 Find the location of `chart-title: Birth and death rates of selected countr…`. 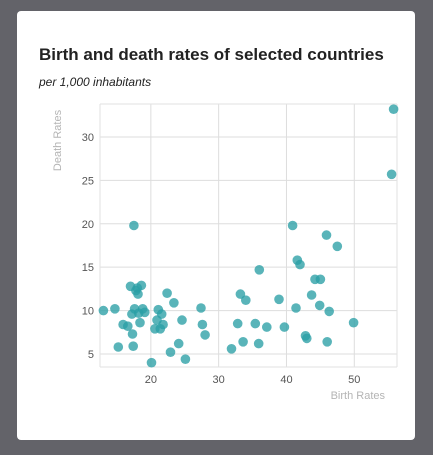

chart-title: Birth and death rates of selected countr… is located at coordinates (211, 54).